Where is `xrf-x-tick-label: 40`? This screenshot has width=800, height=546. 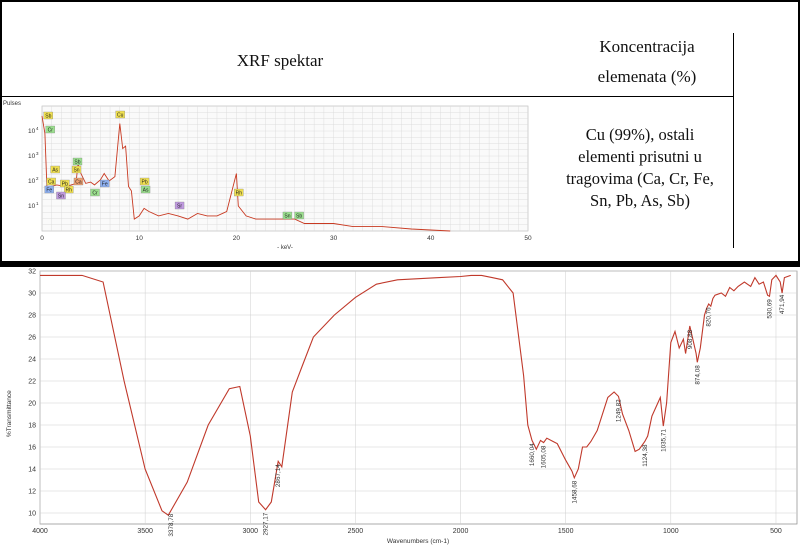 xrf-x-tick-label: 40 is located at coordinates (431, 238).